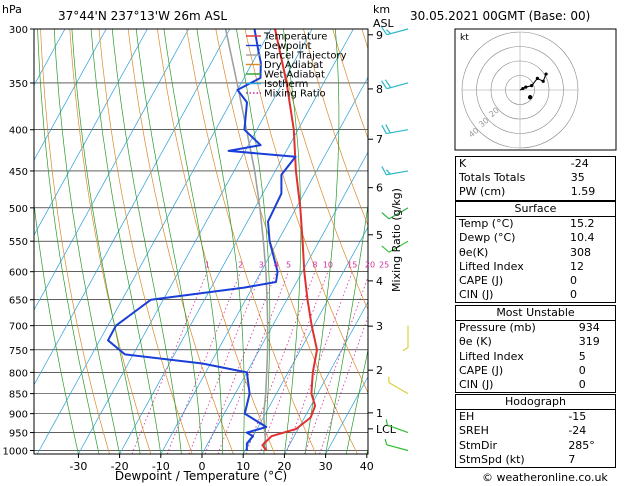 The height and width of the screenshot is (486, 629). What do you see at coordinates (591, 460) in the screenshot?
I see `hodograph-stat-value: 7` at bounding box center [591, 460].